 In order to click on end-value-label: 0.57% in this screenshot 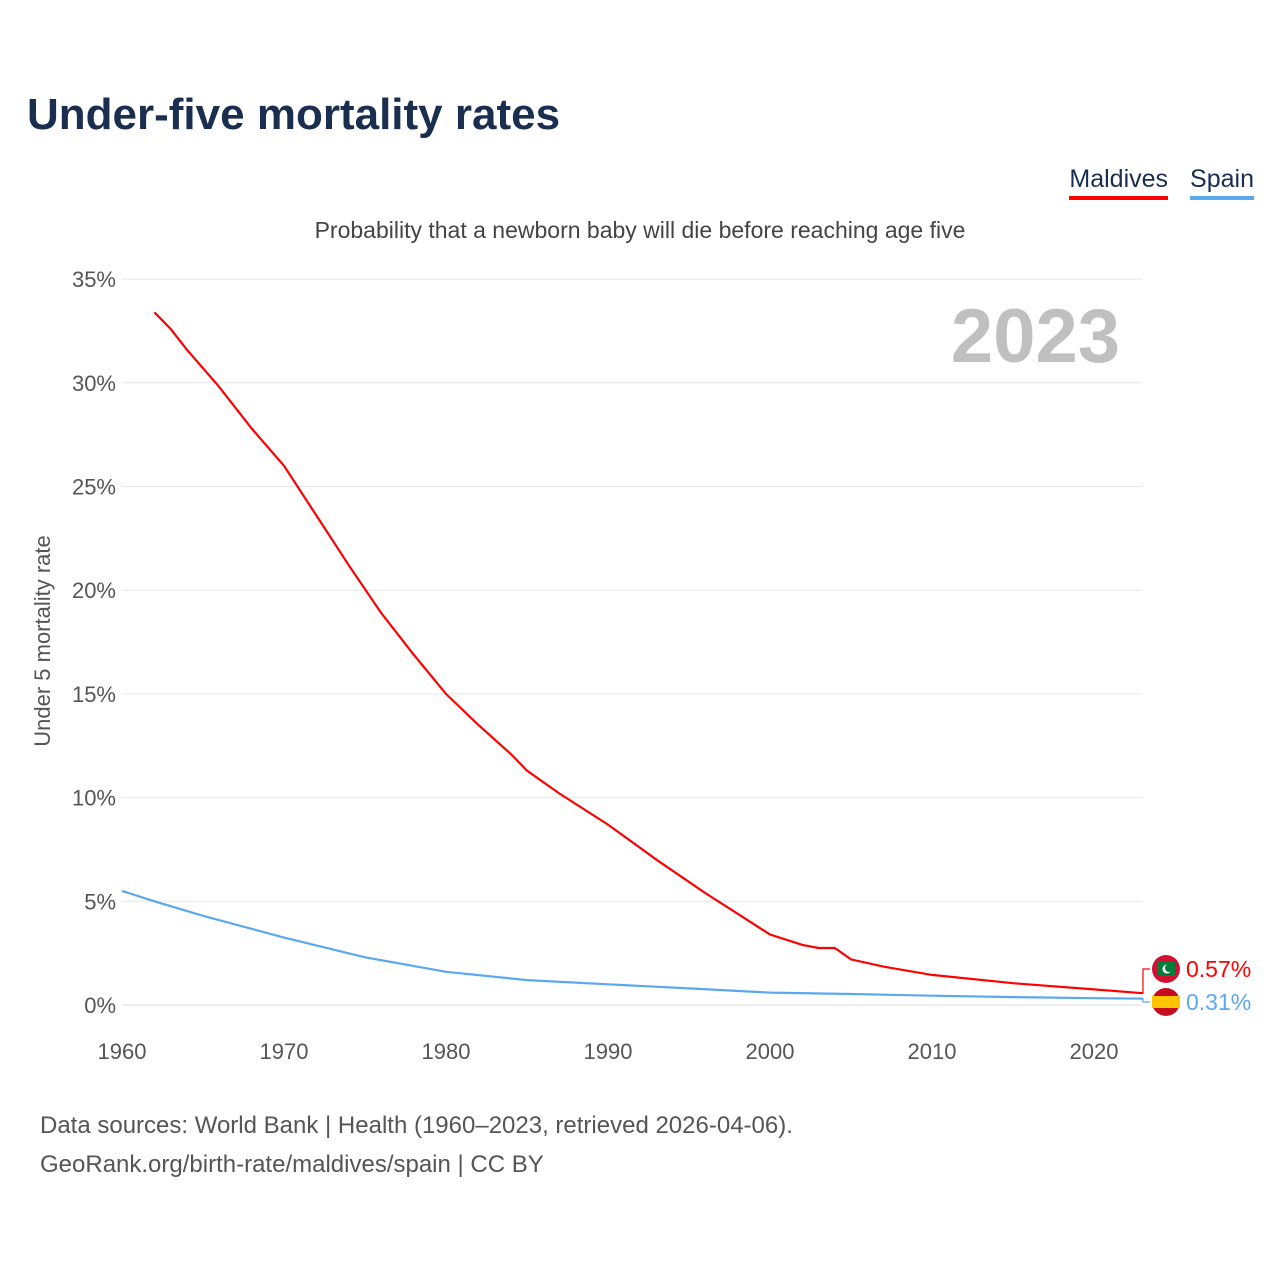, I will do `click(1218, 969)`.